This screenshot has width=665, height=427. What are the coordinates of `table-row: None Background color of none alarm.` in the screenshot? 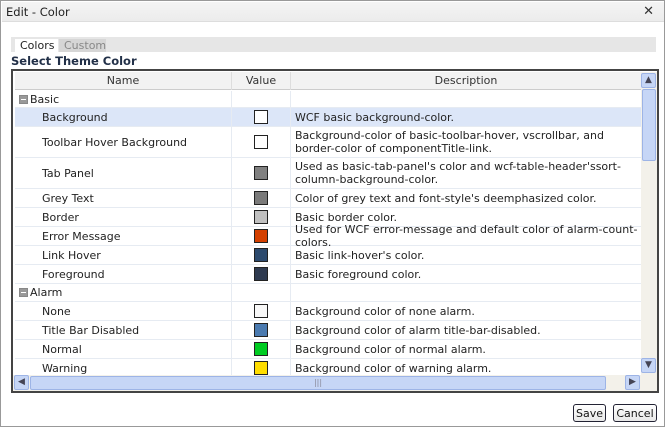 It's located at (328, 311).